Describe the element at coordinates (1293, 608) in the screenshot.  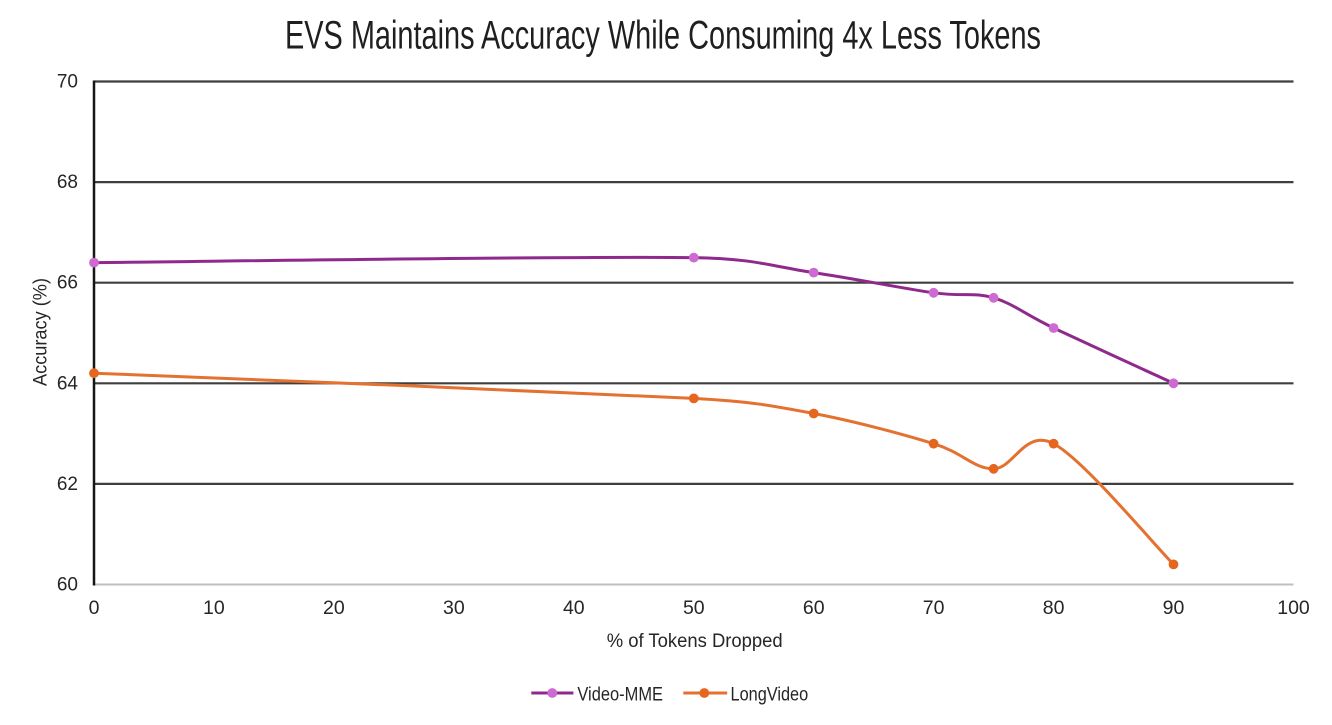
I see `svg-text: 100` at that location.